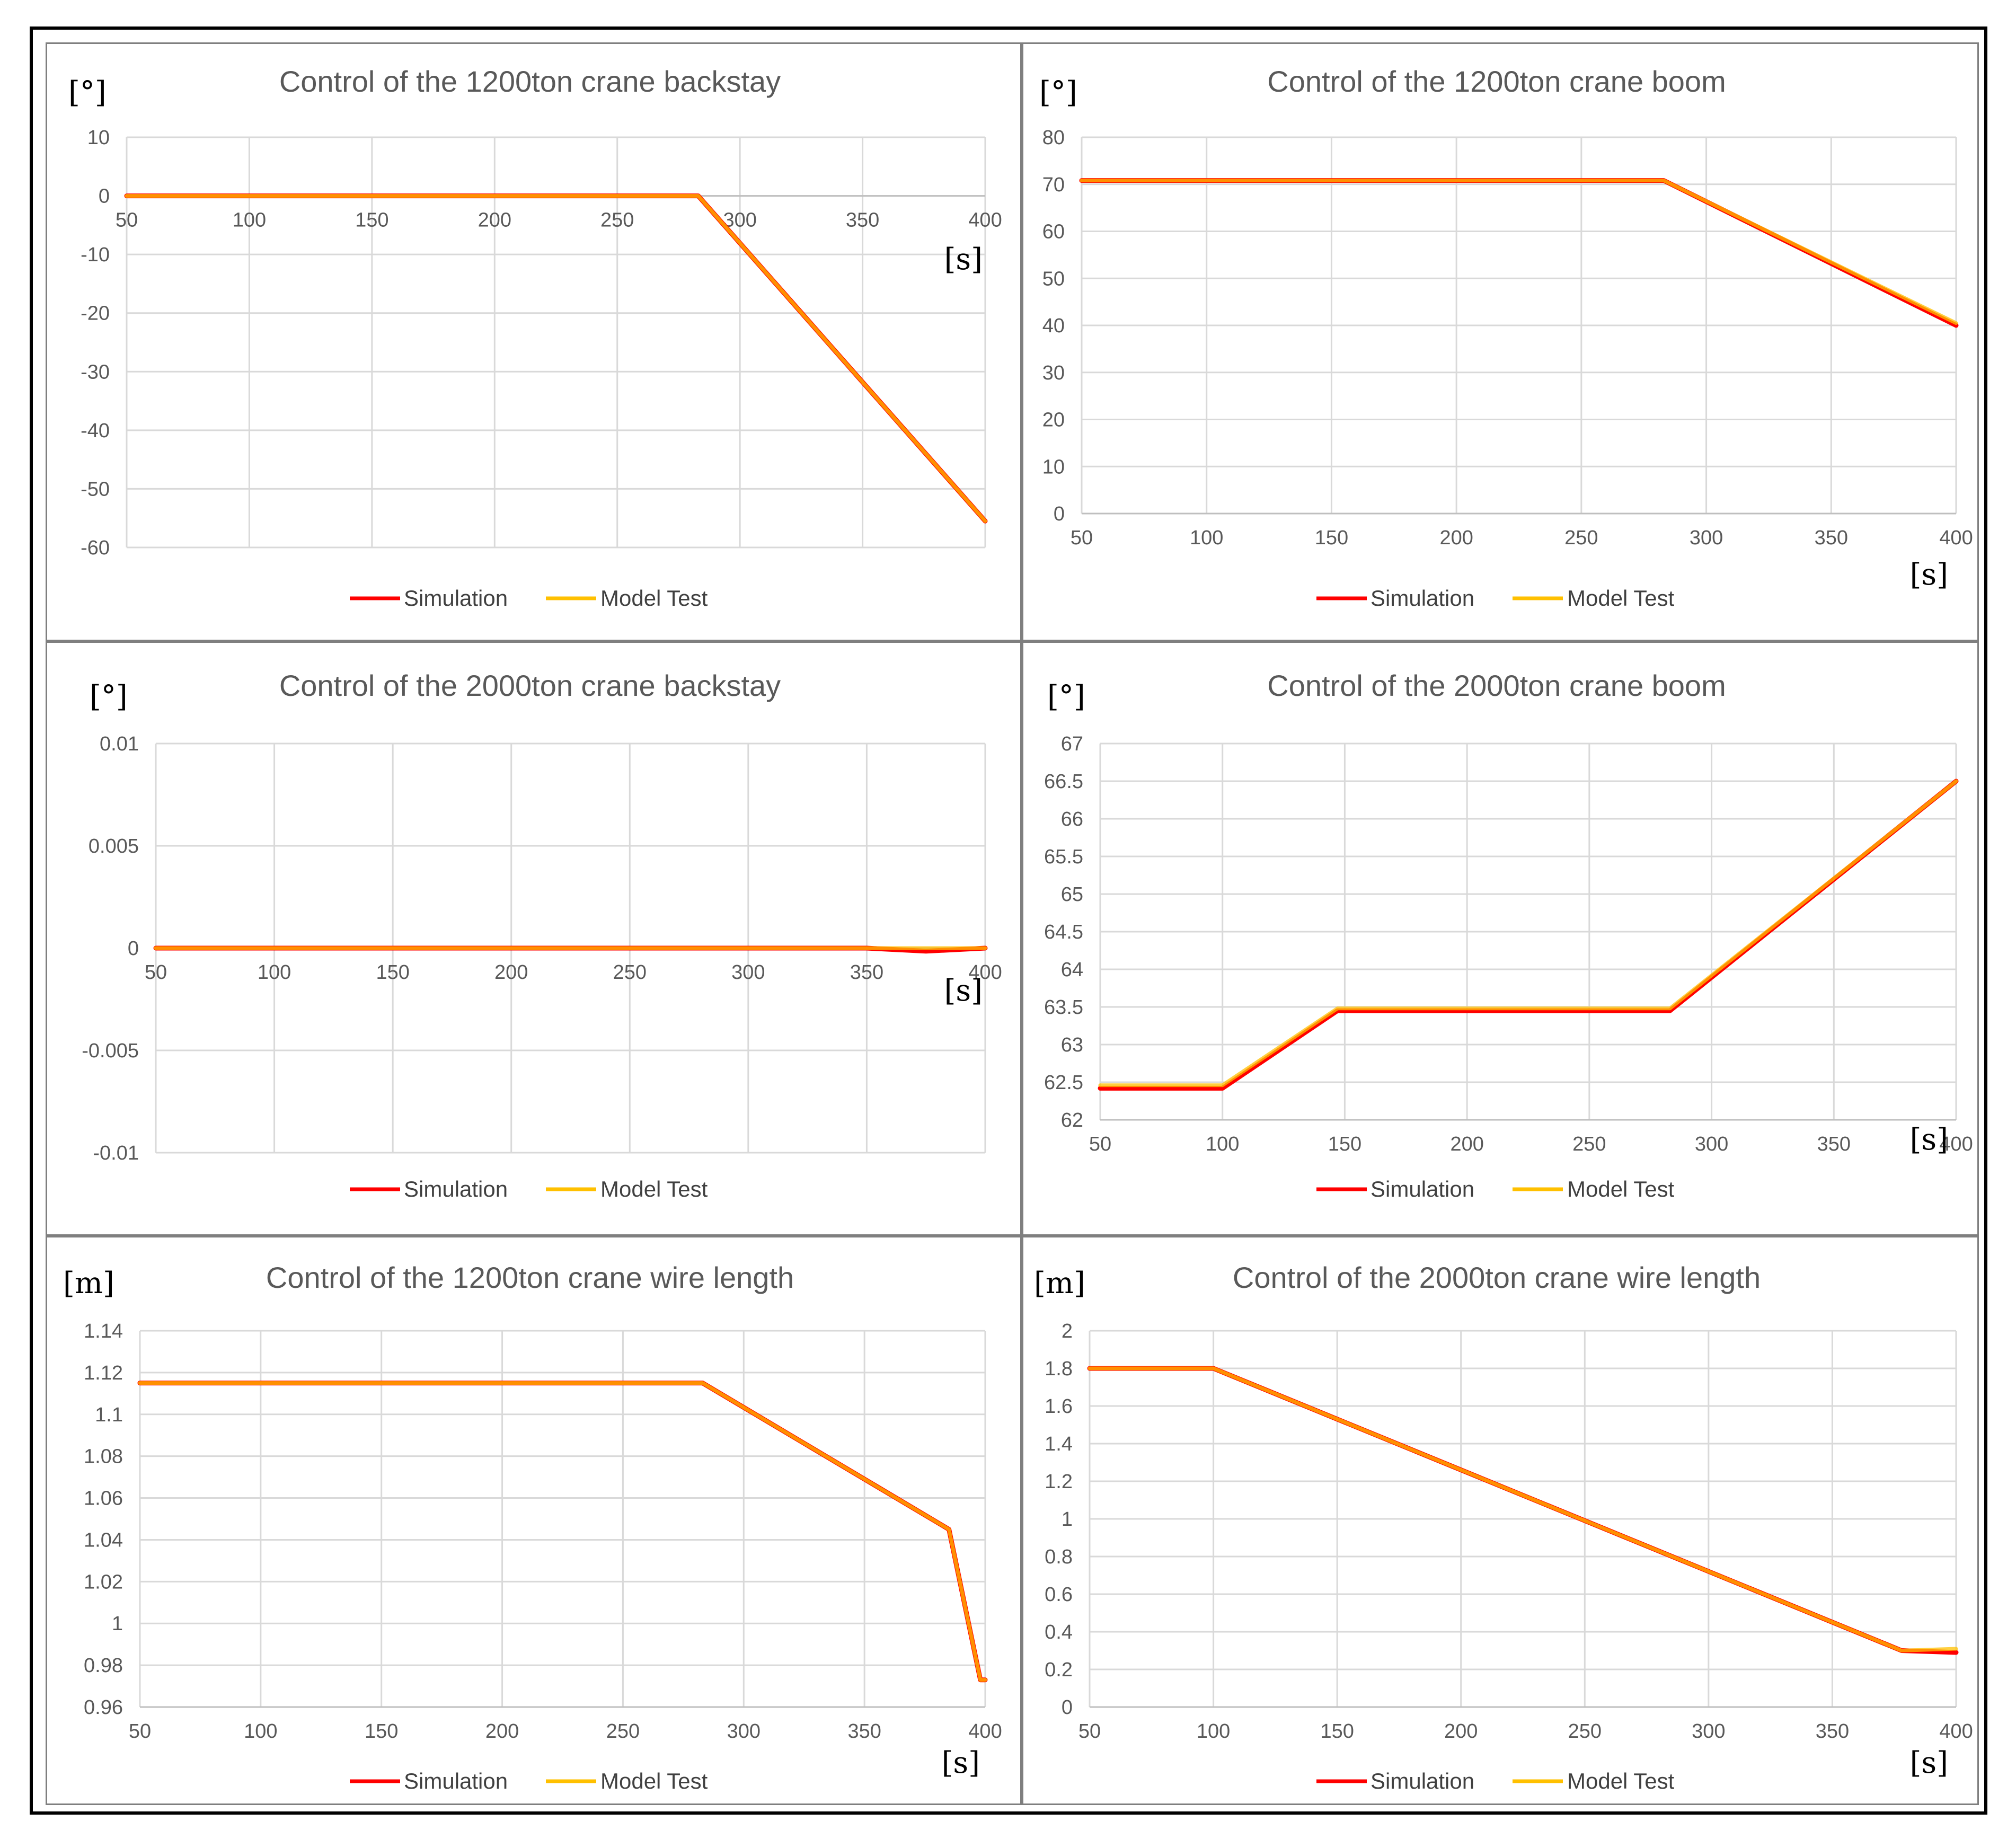  What do you see at coordinates (1496, 81) in the screenshot?
I see `chart-title: Control of the 1200ton crane boom` at bounding box center [1496, 81].